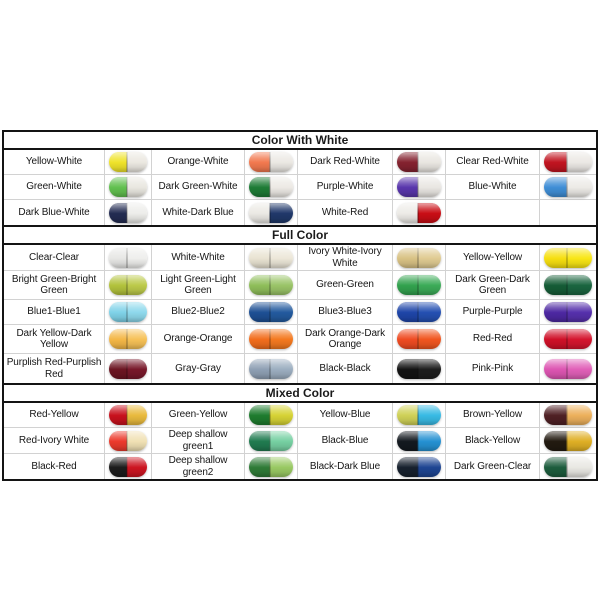 The image size is (600, 600). I want to click on color-name: Blue1-Blue1, so click(54, 312).